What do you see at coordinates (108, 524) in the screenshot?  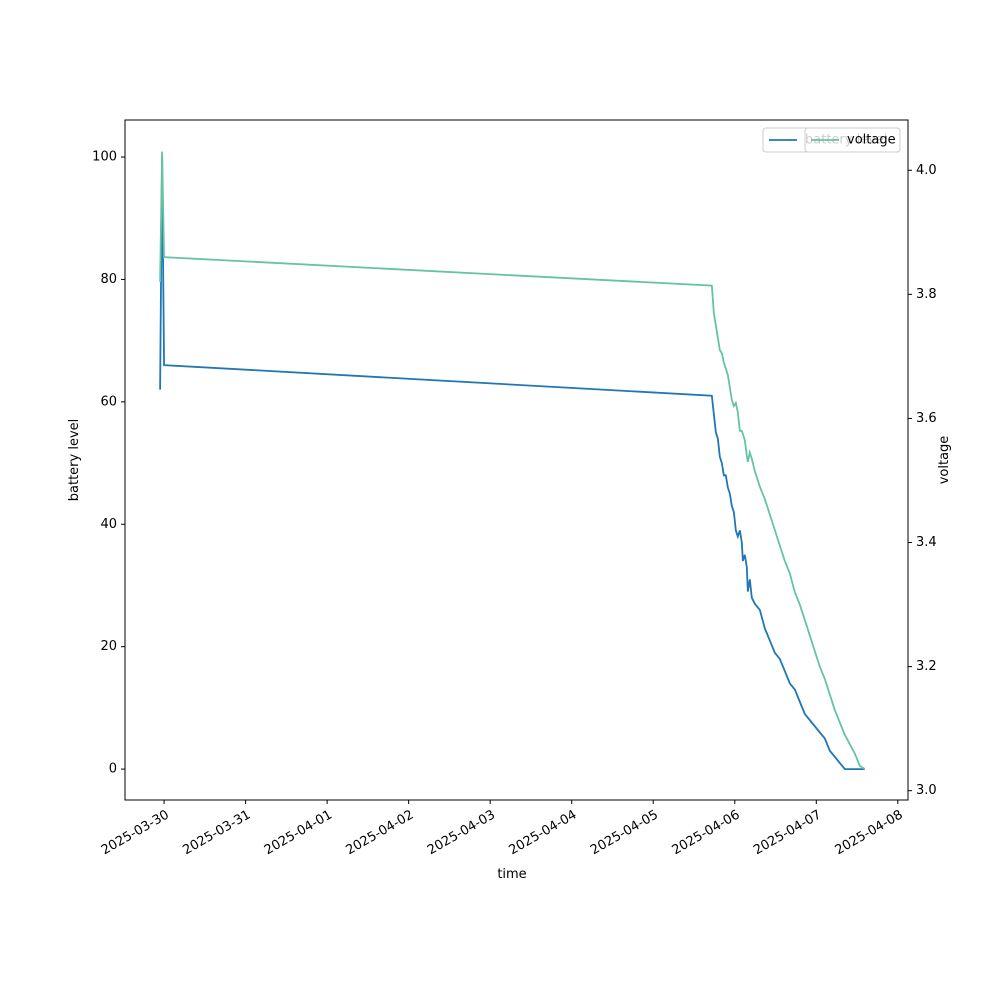 I see `y-tick-label: 40` at bounding box center [108, 524].